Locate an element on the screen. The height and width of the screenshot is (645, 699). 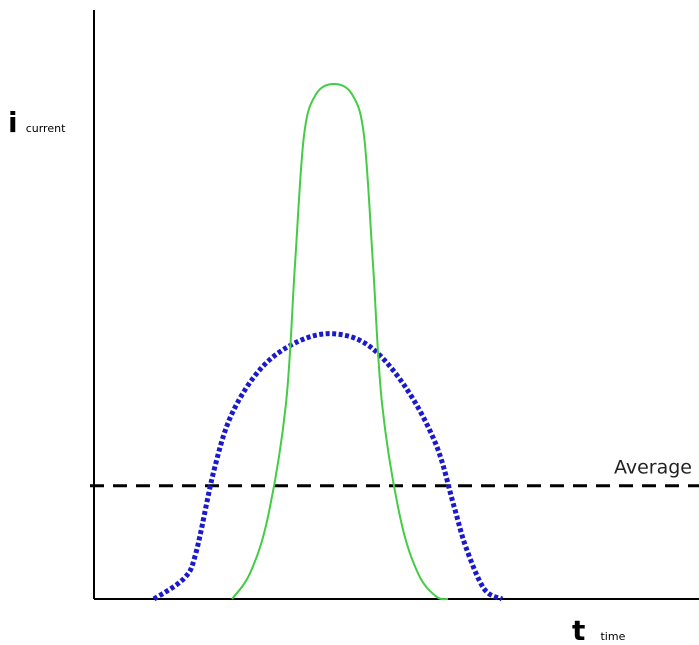
reference-lines: Average is located at coordinates (394, 472).